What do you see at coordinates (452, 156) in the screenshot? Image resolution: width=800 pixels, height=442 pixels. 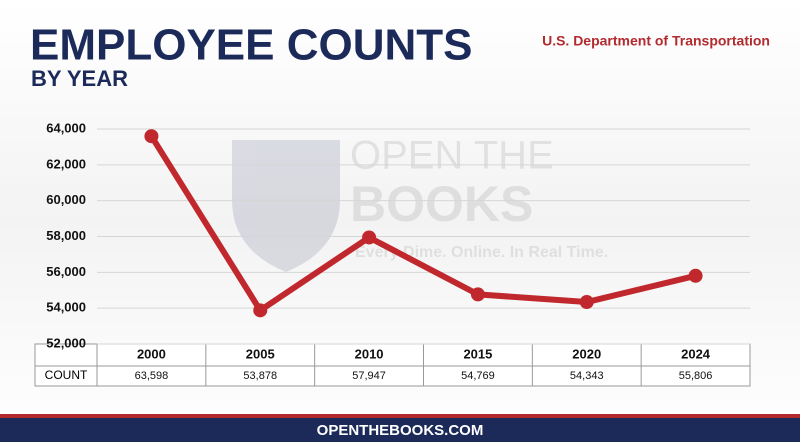 I see `watermark-text: OPEN THE` at bounding box center [452, 156].